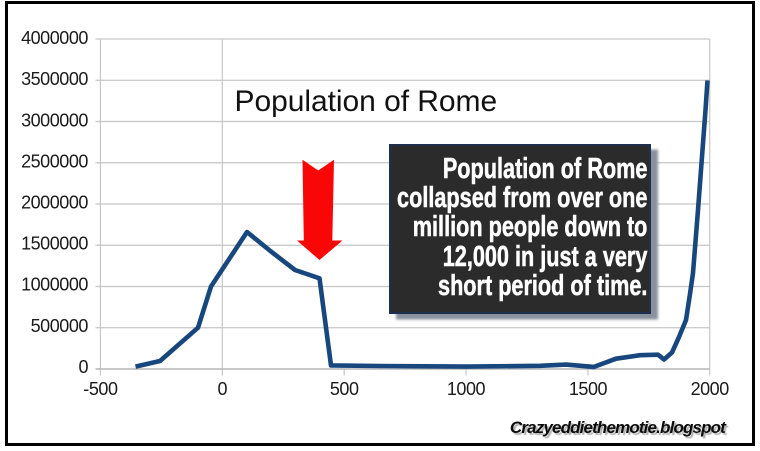 The image size is (760, 451). I want to click on svg-text: 2000000, so click(54, 203).